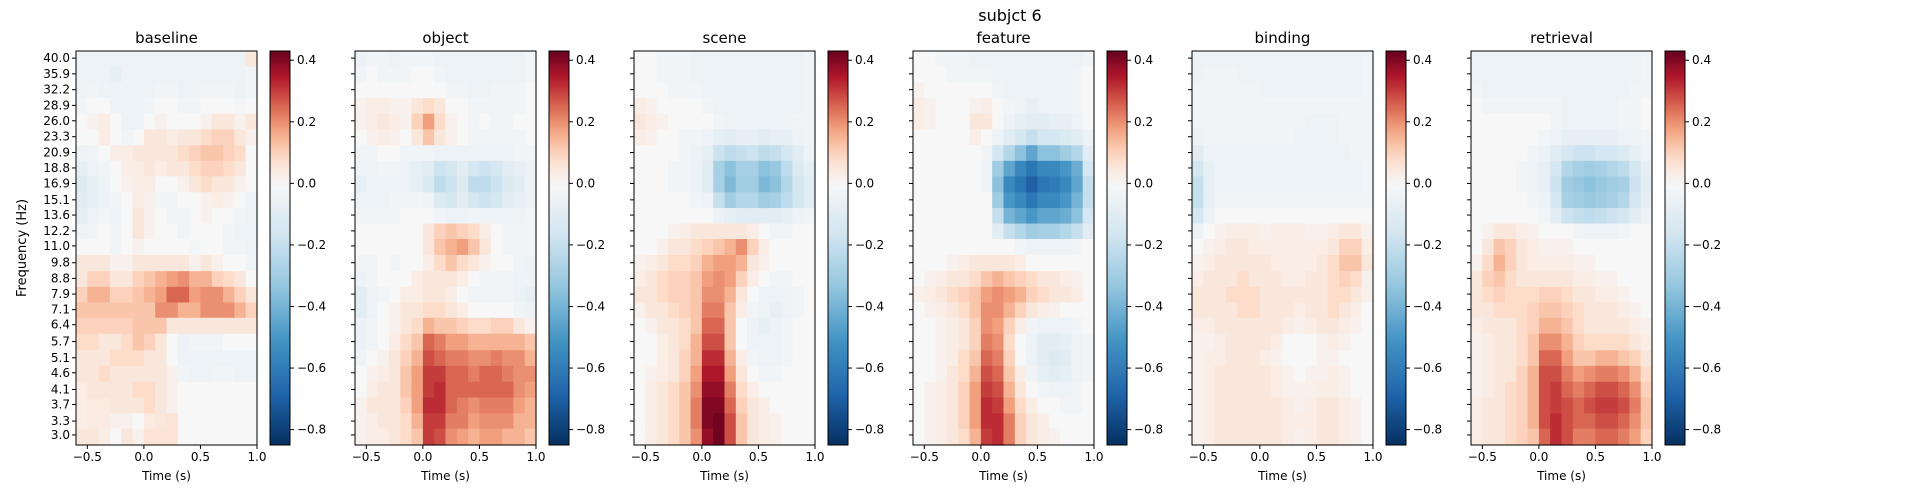 The height and width of the screenshot is (500, 1923). I want to click on plot-frame, so click(1282, 248).